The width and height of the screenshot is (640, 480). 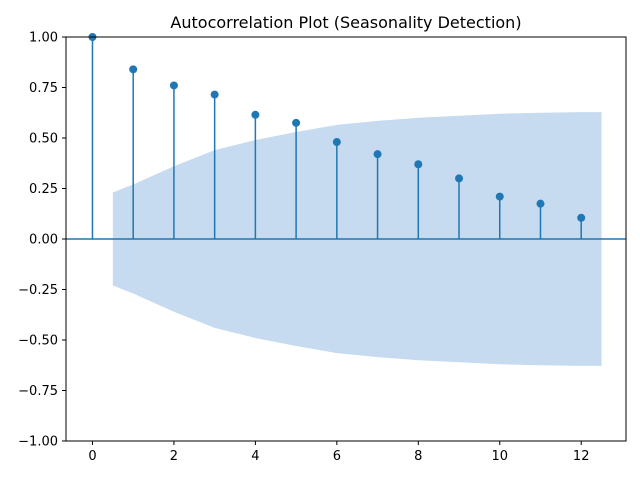 I want to click on x-tick-label: 8, so click(x=418, y=456).